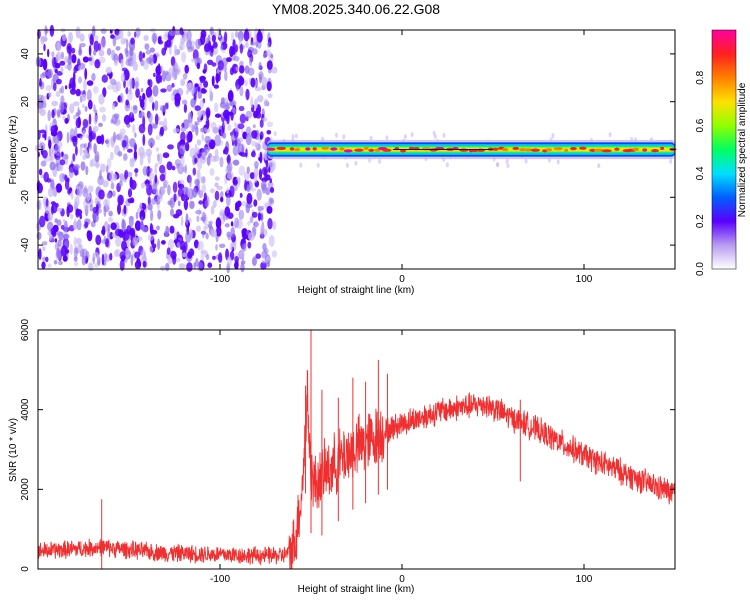  I want to click on snr-x-axis-label: Height of straight line (km), so click(356, 589).